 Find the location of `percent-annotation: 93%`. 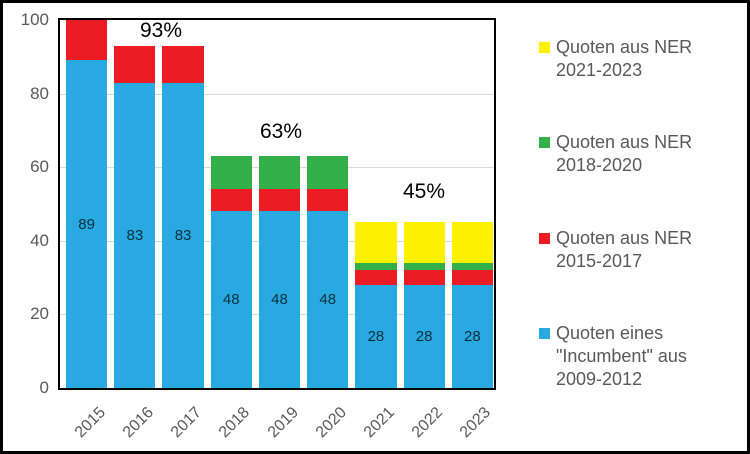

percent-annotation: 93% is located at coordinates (161, 30).